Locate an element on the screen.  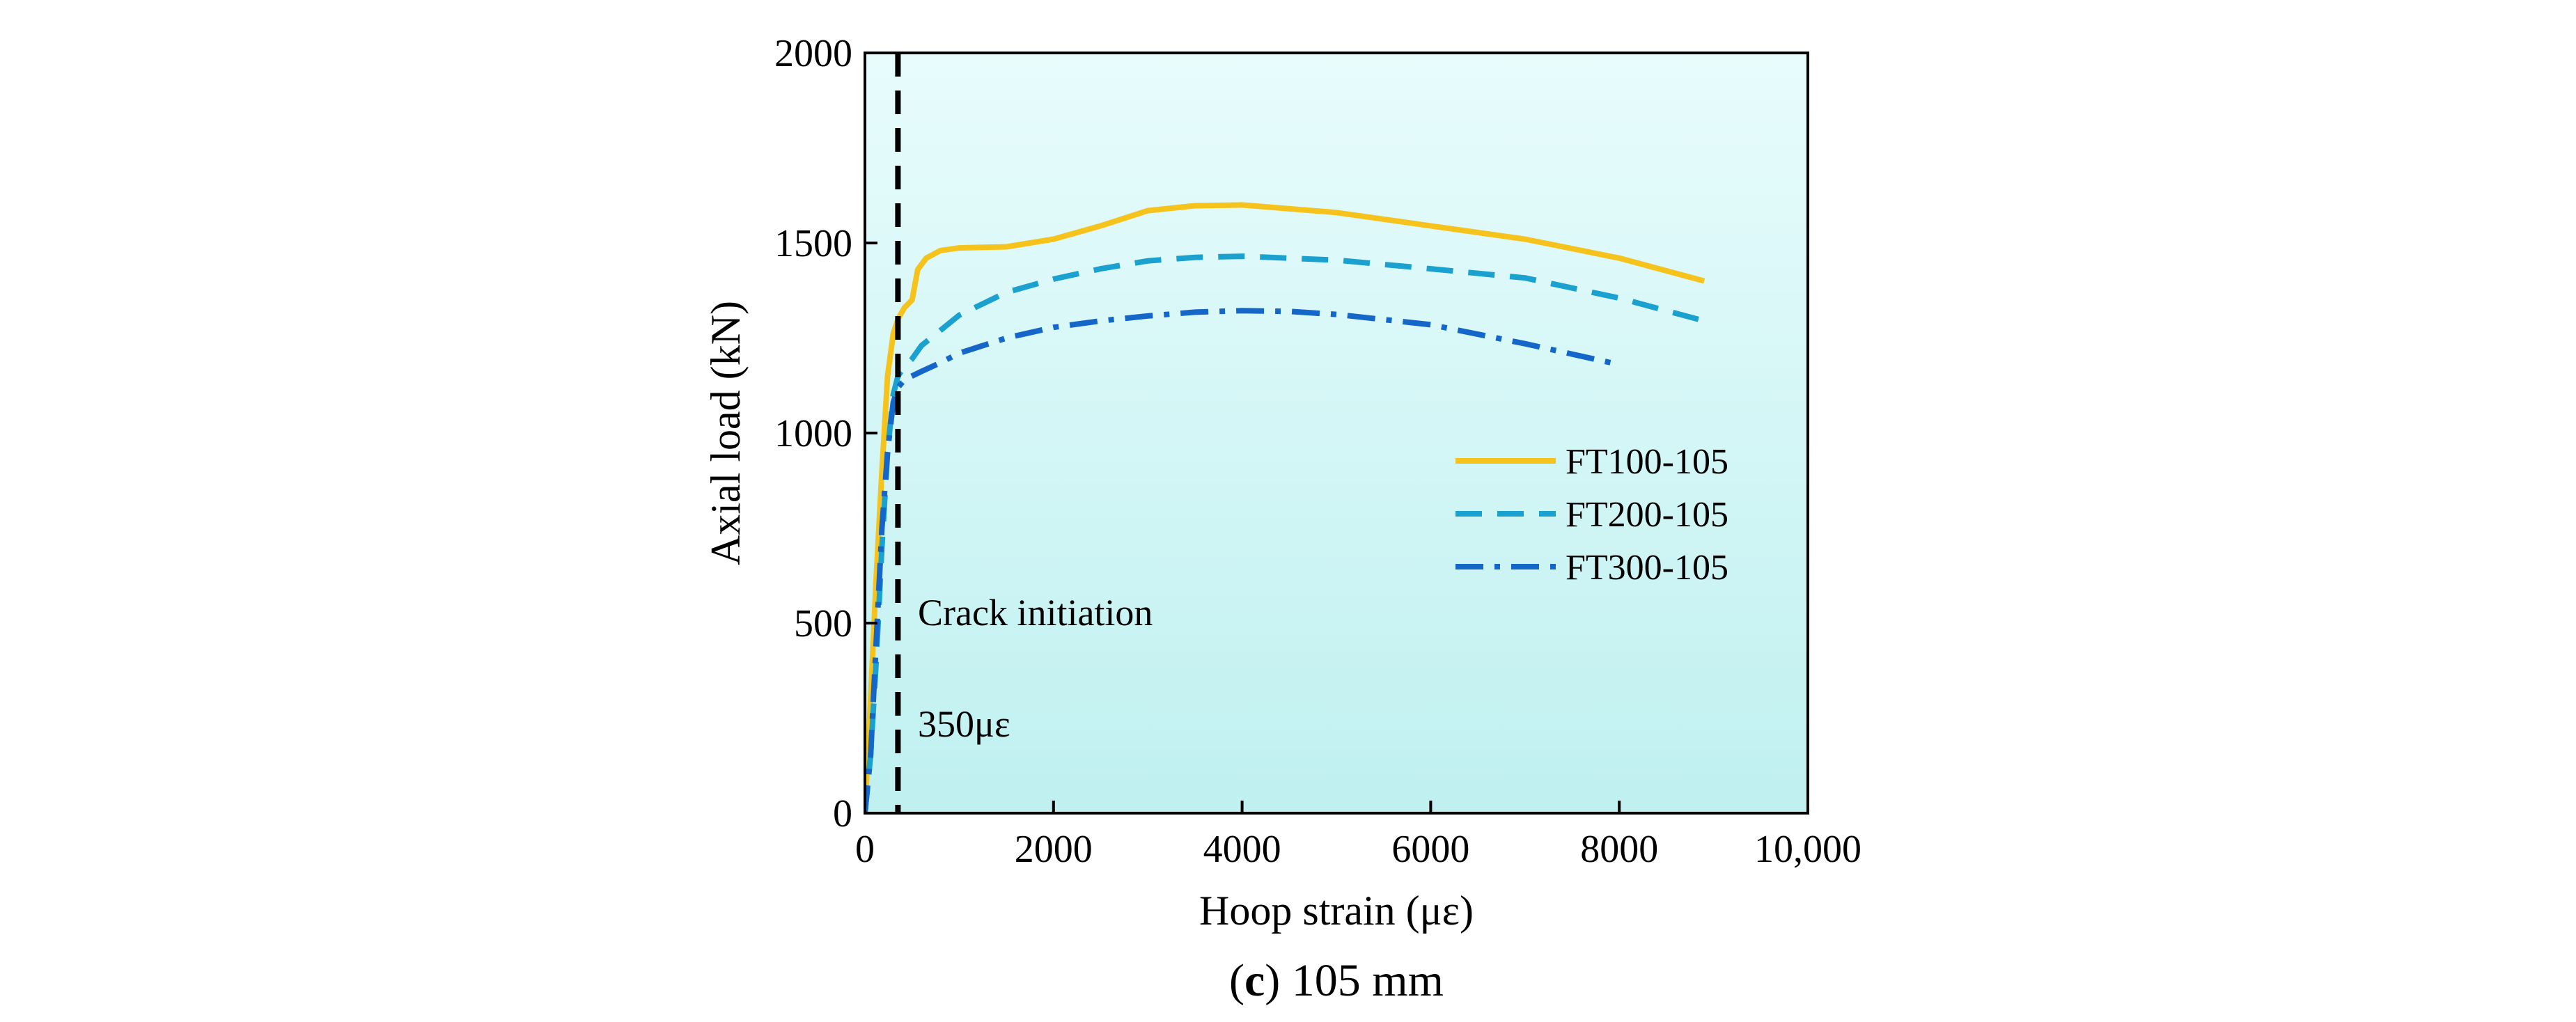
y-tick-label: 0 is located at coordinates (842, 814).